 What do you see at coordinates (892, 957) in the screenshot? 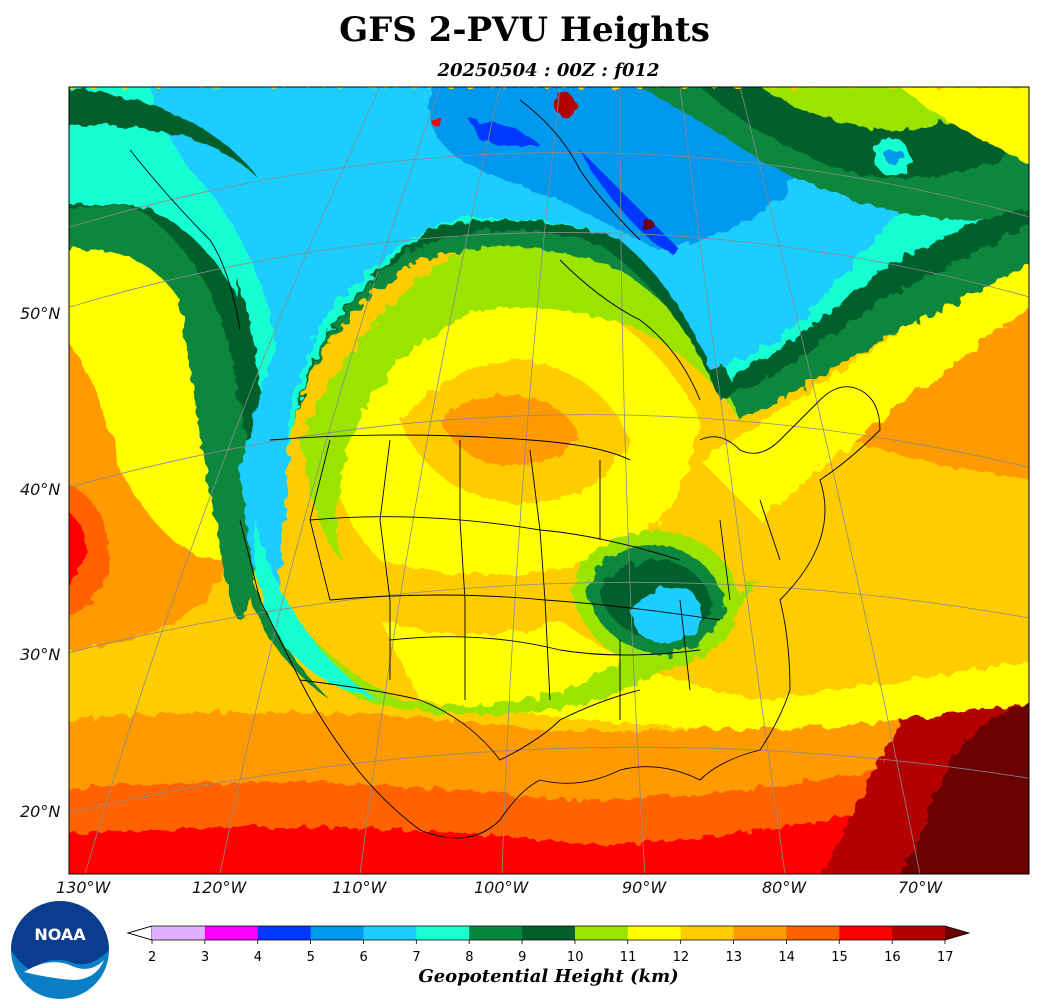
I see `colorbar-tick-label: 16` at bounding box center [892, 957].